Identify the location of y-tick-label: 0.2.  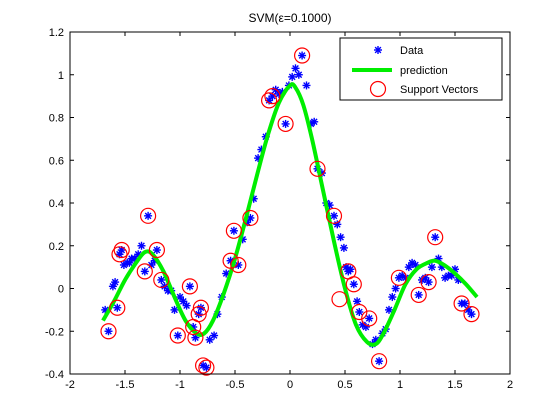
(56, 247).